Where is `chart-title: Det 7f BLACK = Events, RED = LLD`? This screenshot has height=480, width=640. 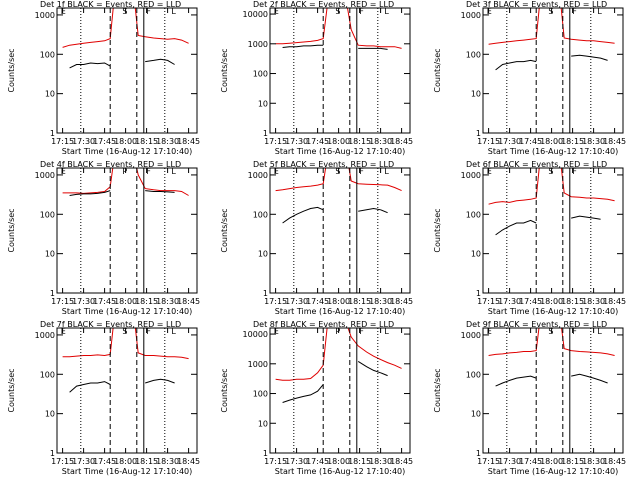 chart-title: Det 7f BLACK = Events, RED = LLD is located at coordinates (110, 324).